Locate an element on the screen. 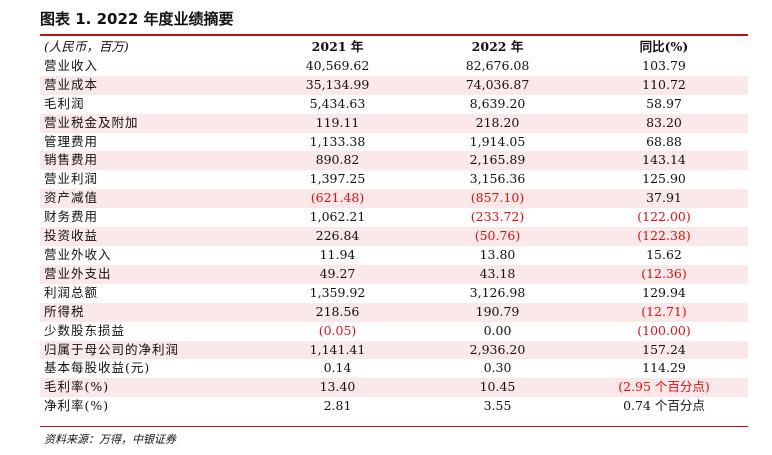 The image size is (772, 455). value-2021: 1,397.25 is located at coordinates (337, 180).